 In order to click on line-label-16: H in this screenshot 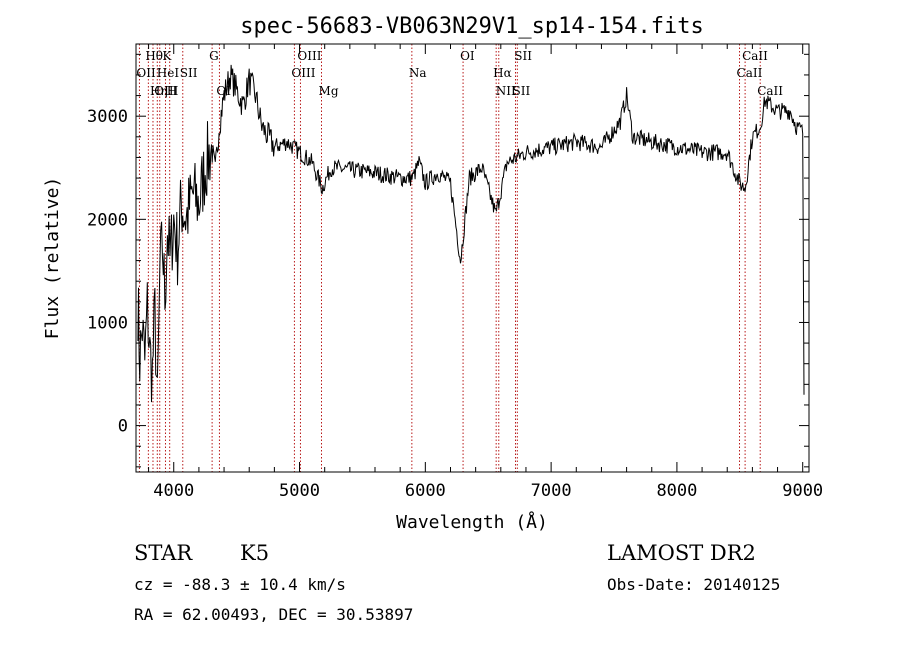, I will do `click(172, 91)`.